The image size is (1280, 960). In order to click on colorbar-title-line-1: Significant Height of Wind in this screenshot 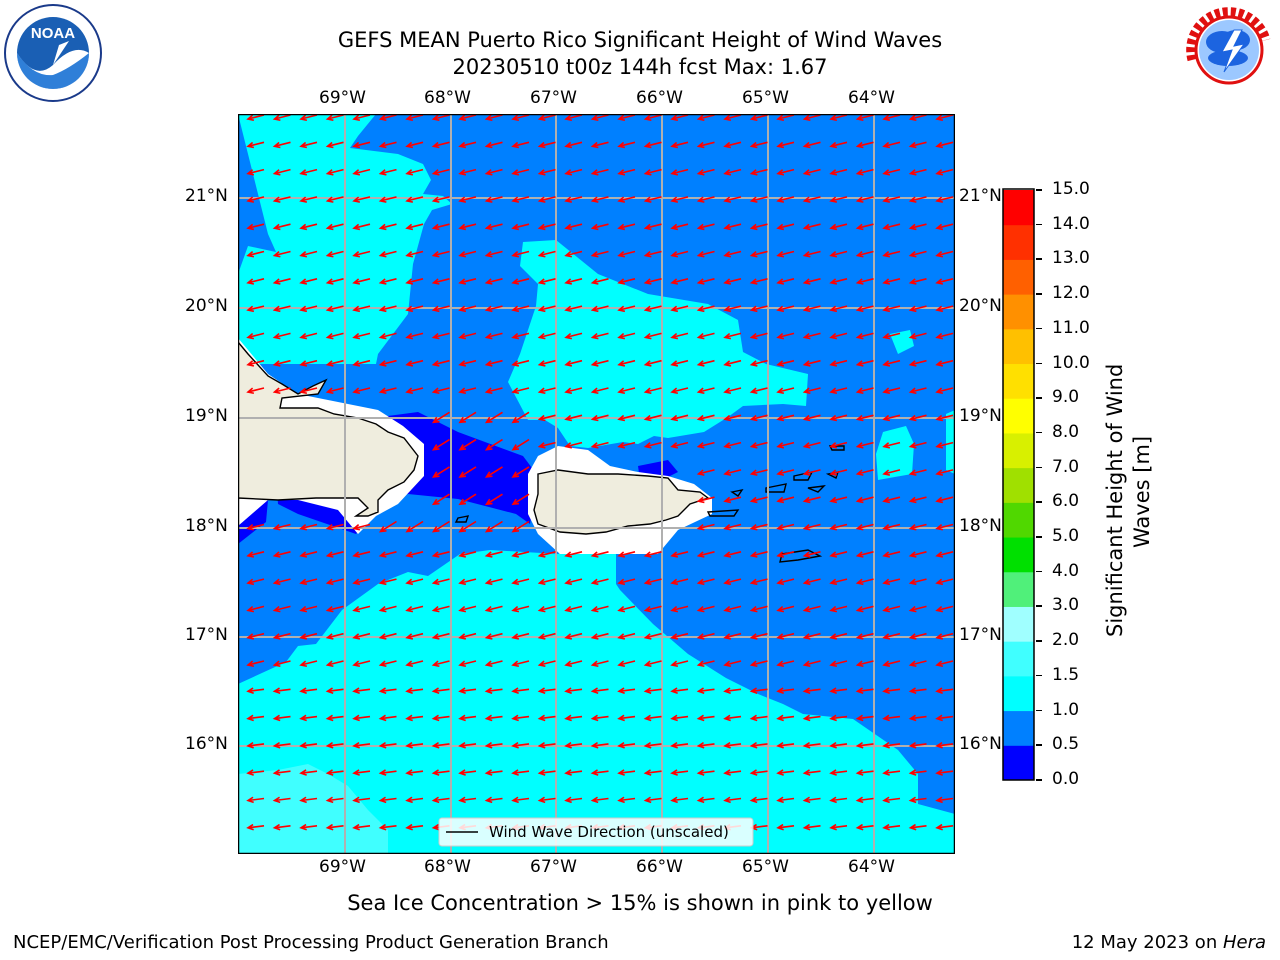, I will do `click(1115, 500)`.